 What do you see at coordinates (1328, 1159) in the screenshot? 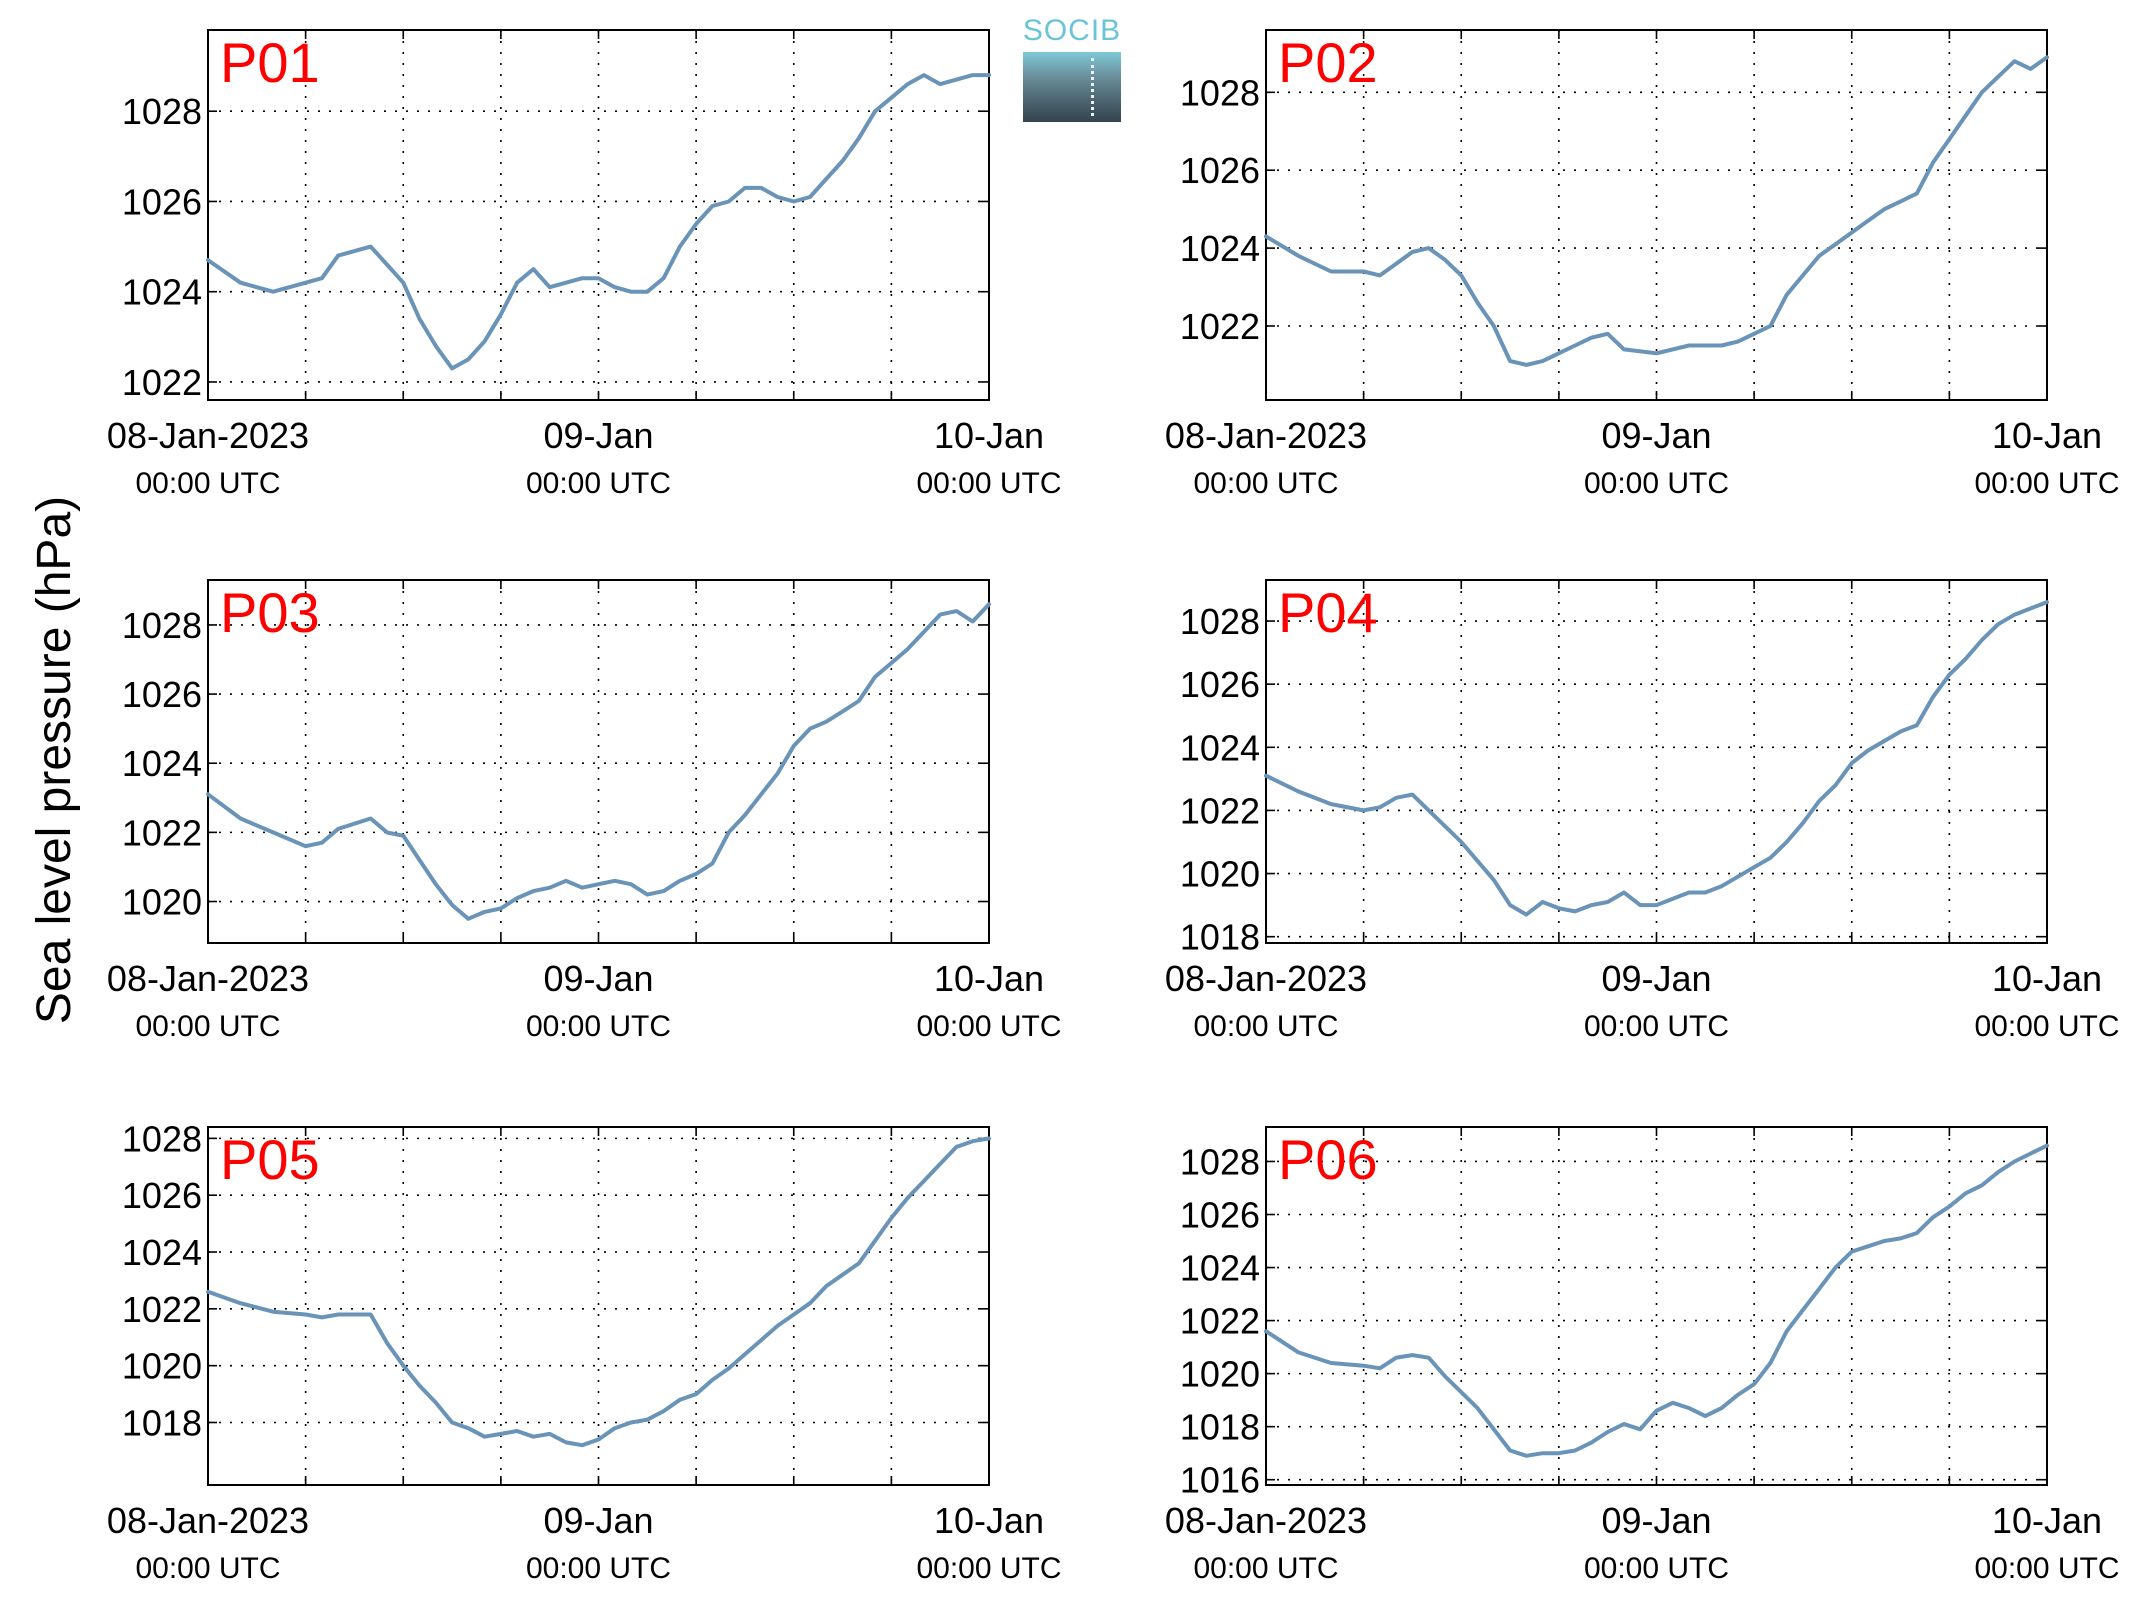
I see `station-label: P06` at bounding box center [1328, 1159].